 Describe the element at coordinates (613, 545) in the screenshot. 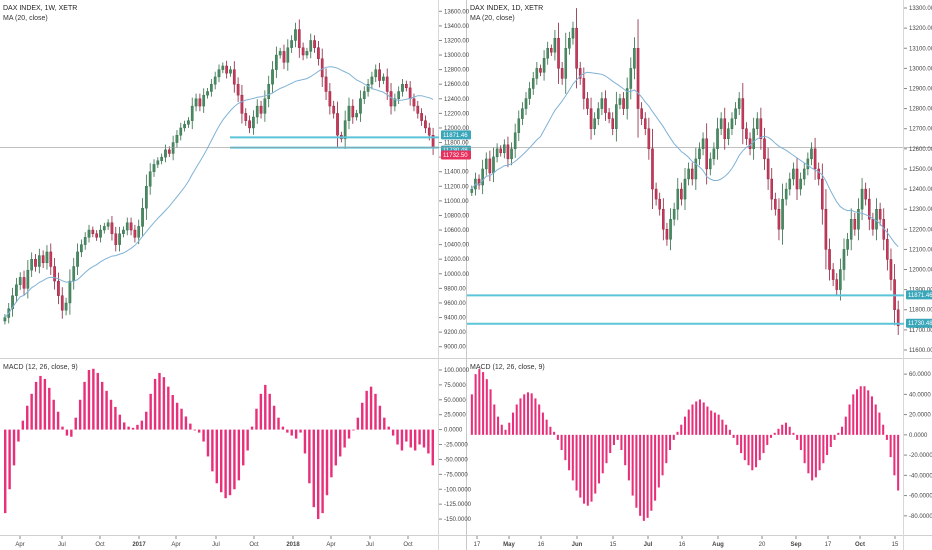

I see `x-tick-label: 15` at that location.